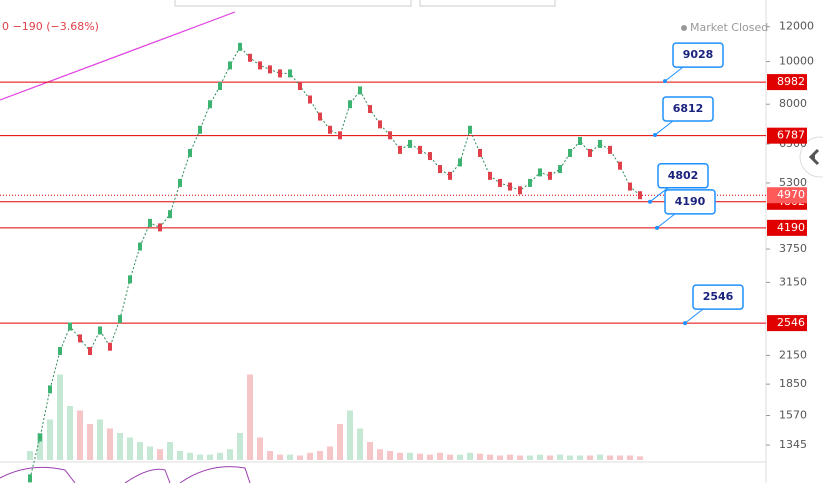 Image resolution: width=823 pixels, height=483 pixels. Describe the element at coordinates (487, 3) in the screenshot. I see `toolbar-box` at that location.